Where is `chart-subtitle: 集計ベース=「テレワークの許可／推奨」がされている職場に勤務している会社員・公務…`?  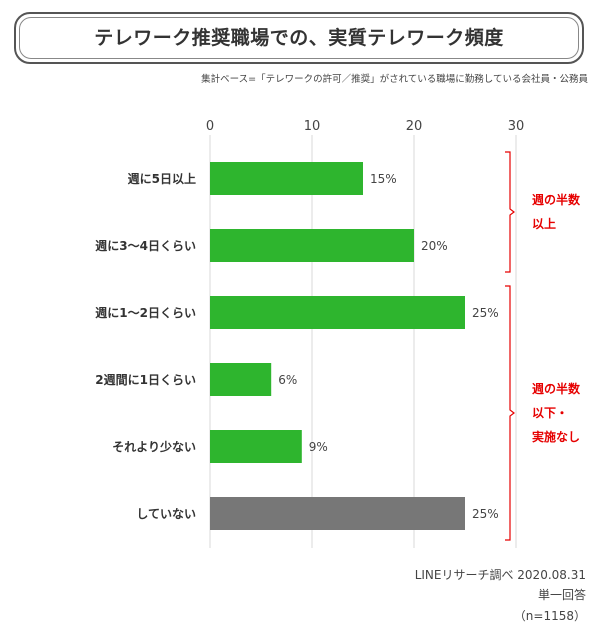
chart-subtitle: 集計ベース=「テレワークの許可／推奨」がされている職場に勤務している会社員・公務… is located at coordinates (394, 79).